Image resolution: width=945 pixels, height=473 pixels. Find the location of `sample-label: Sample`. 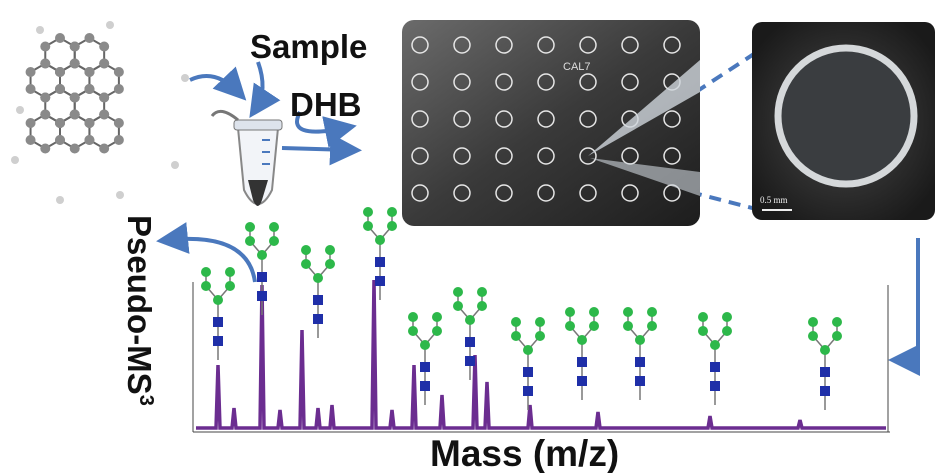

sample-label: Sample is located at coordinates (308, 46).